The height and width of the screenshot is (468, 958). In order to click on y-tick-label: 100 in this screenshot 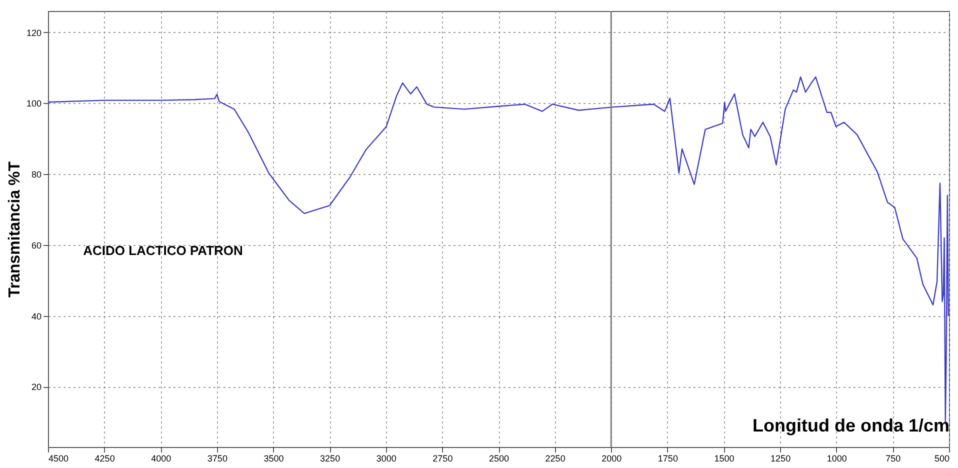, I will do `click(34, 103)`.